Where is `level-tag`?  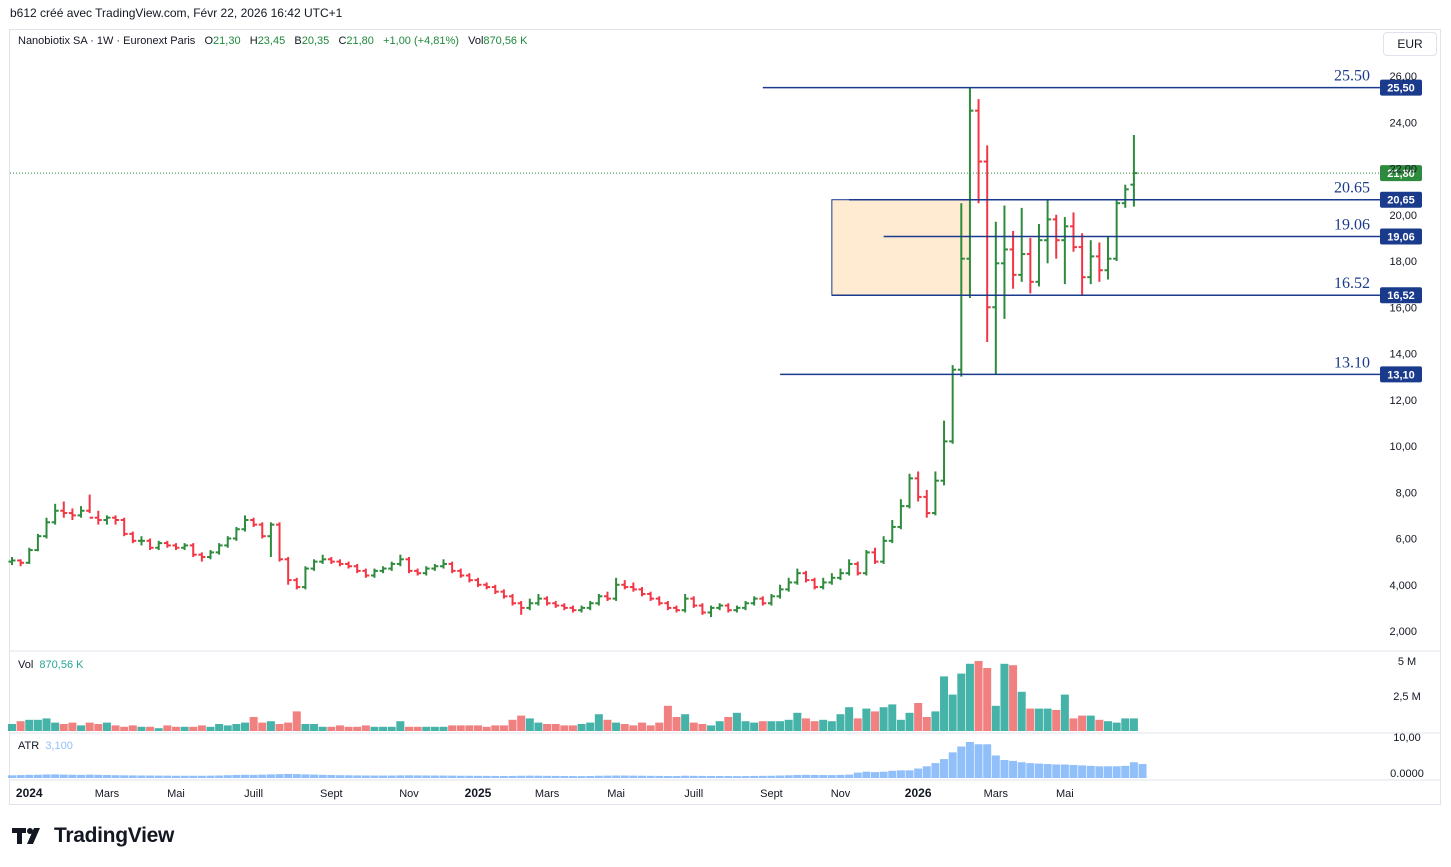 level-tag is located at coordinates (1401, 374).